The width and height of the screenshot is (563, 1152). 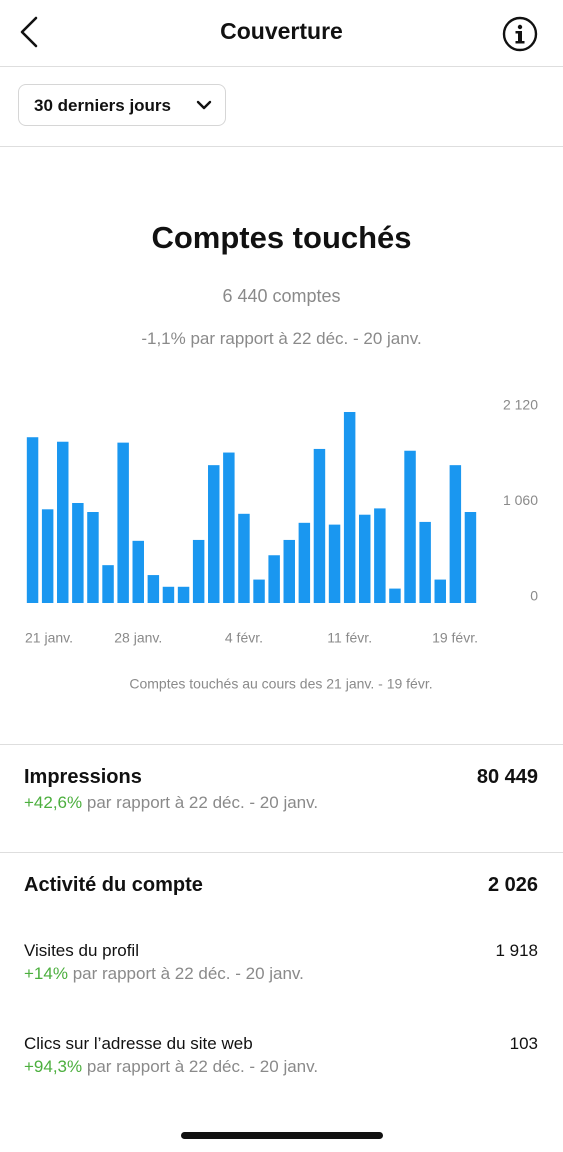 What do you see at coordinates (53, 1066) in the screenshot?
I see `change: +94,3%` at bounding box center [53, 1066].